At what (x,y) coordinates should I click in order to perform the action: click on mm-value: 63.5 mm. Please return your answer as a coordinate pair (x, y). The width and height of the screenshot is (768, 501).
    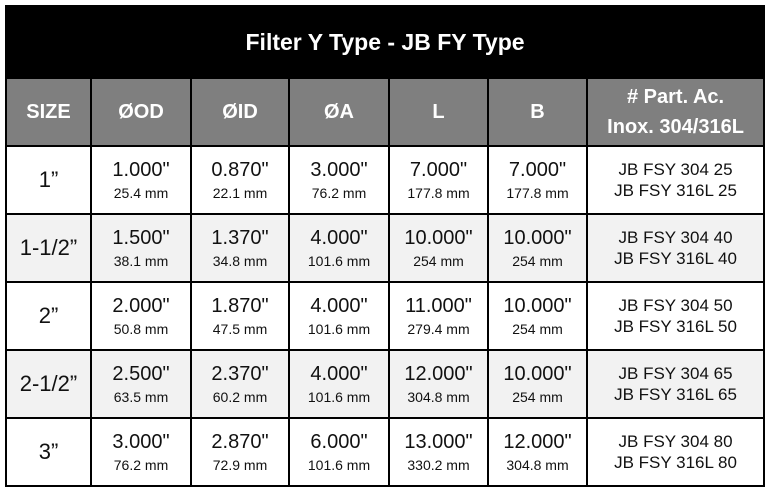
    Looking at the image, I should click on (141, 397).